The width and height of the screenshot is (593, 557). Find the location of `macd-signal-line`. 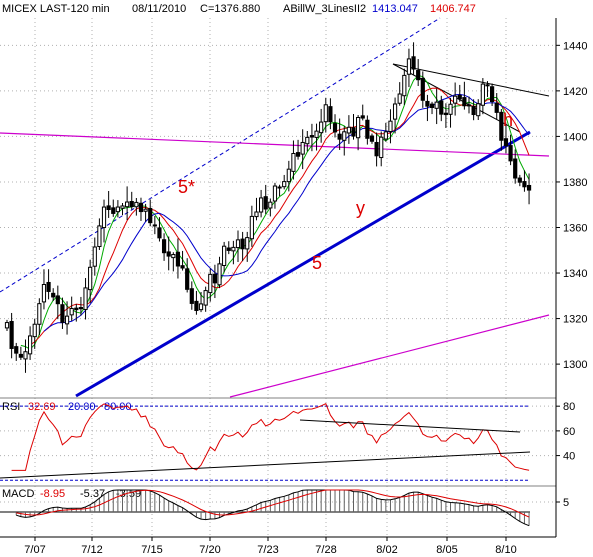

macd-signal-line is located at coordinates (273, 503).